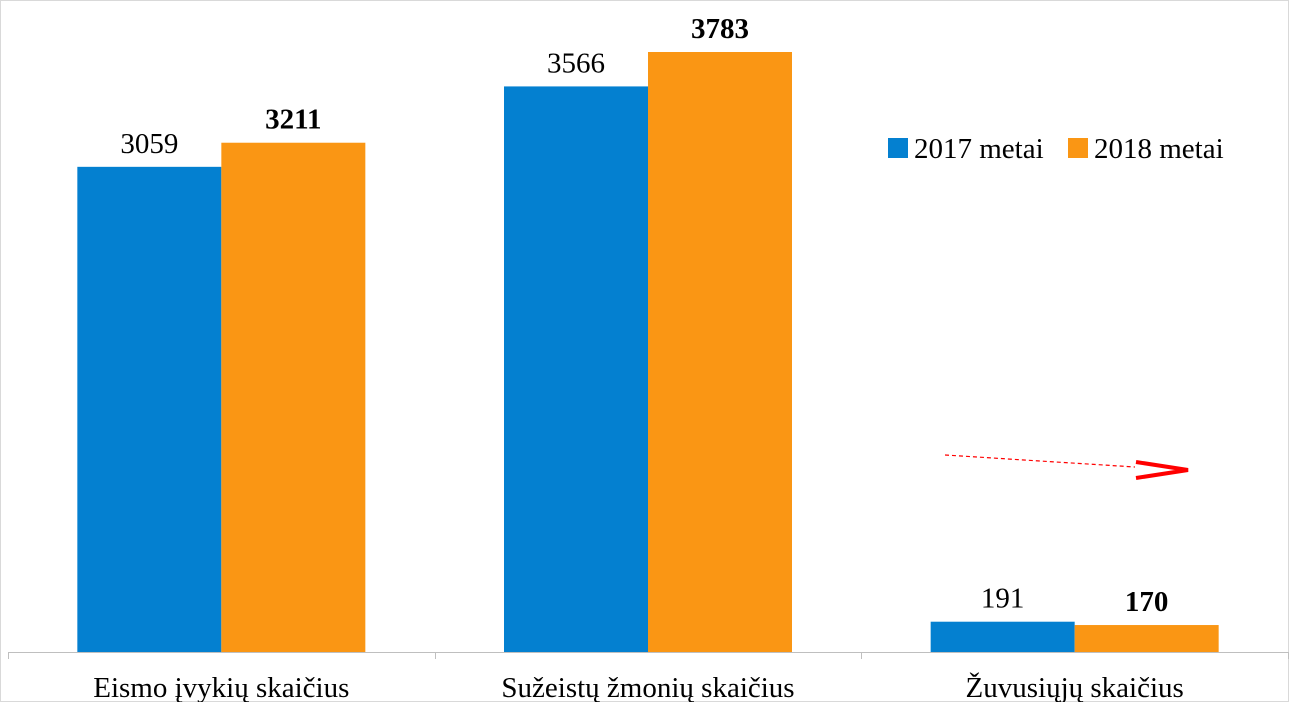 Image resolution: width=1289 pixels, height=707 pixels. I want to click on x-tick-label: Eismo įvykių skaičius, so click(221, 687).